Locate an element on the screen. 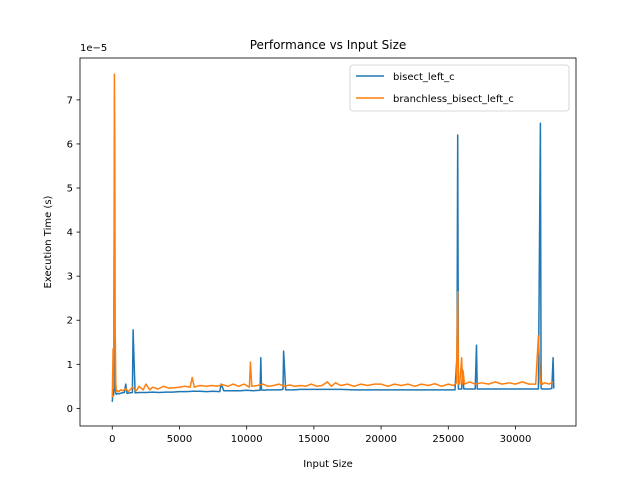 The image size is (640, 485). legend: bisect_left_c branchless_bisect_left_c is located at coordinates (459, 88).